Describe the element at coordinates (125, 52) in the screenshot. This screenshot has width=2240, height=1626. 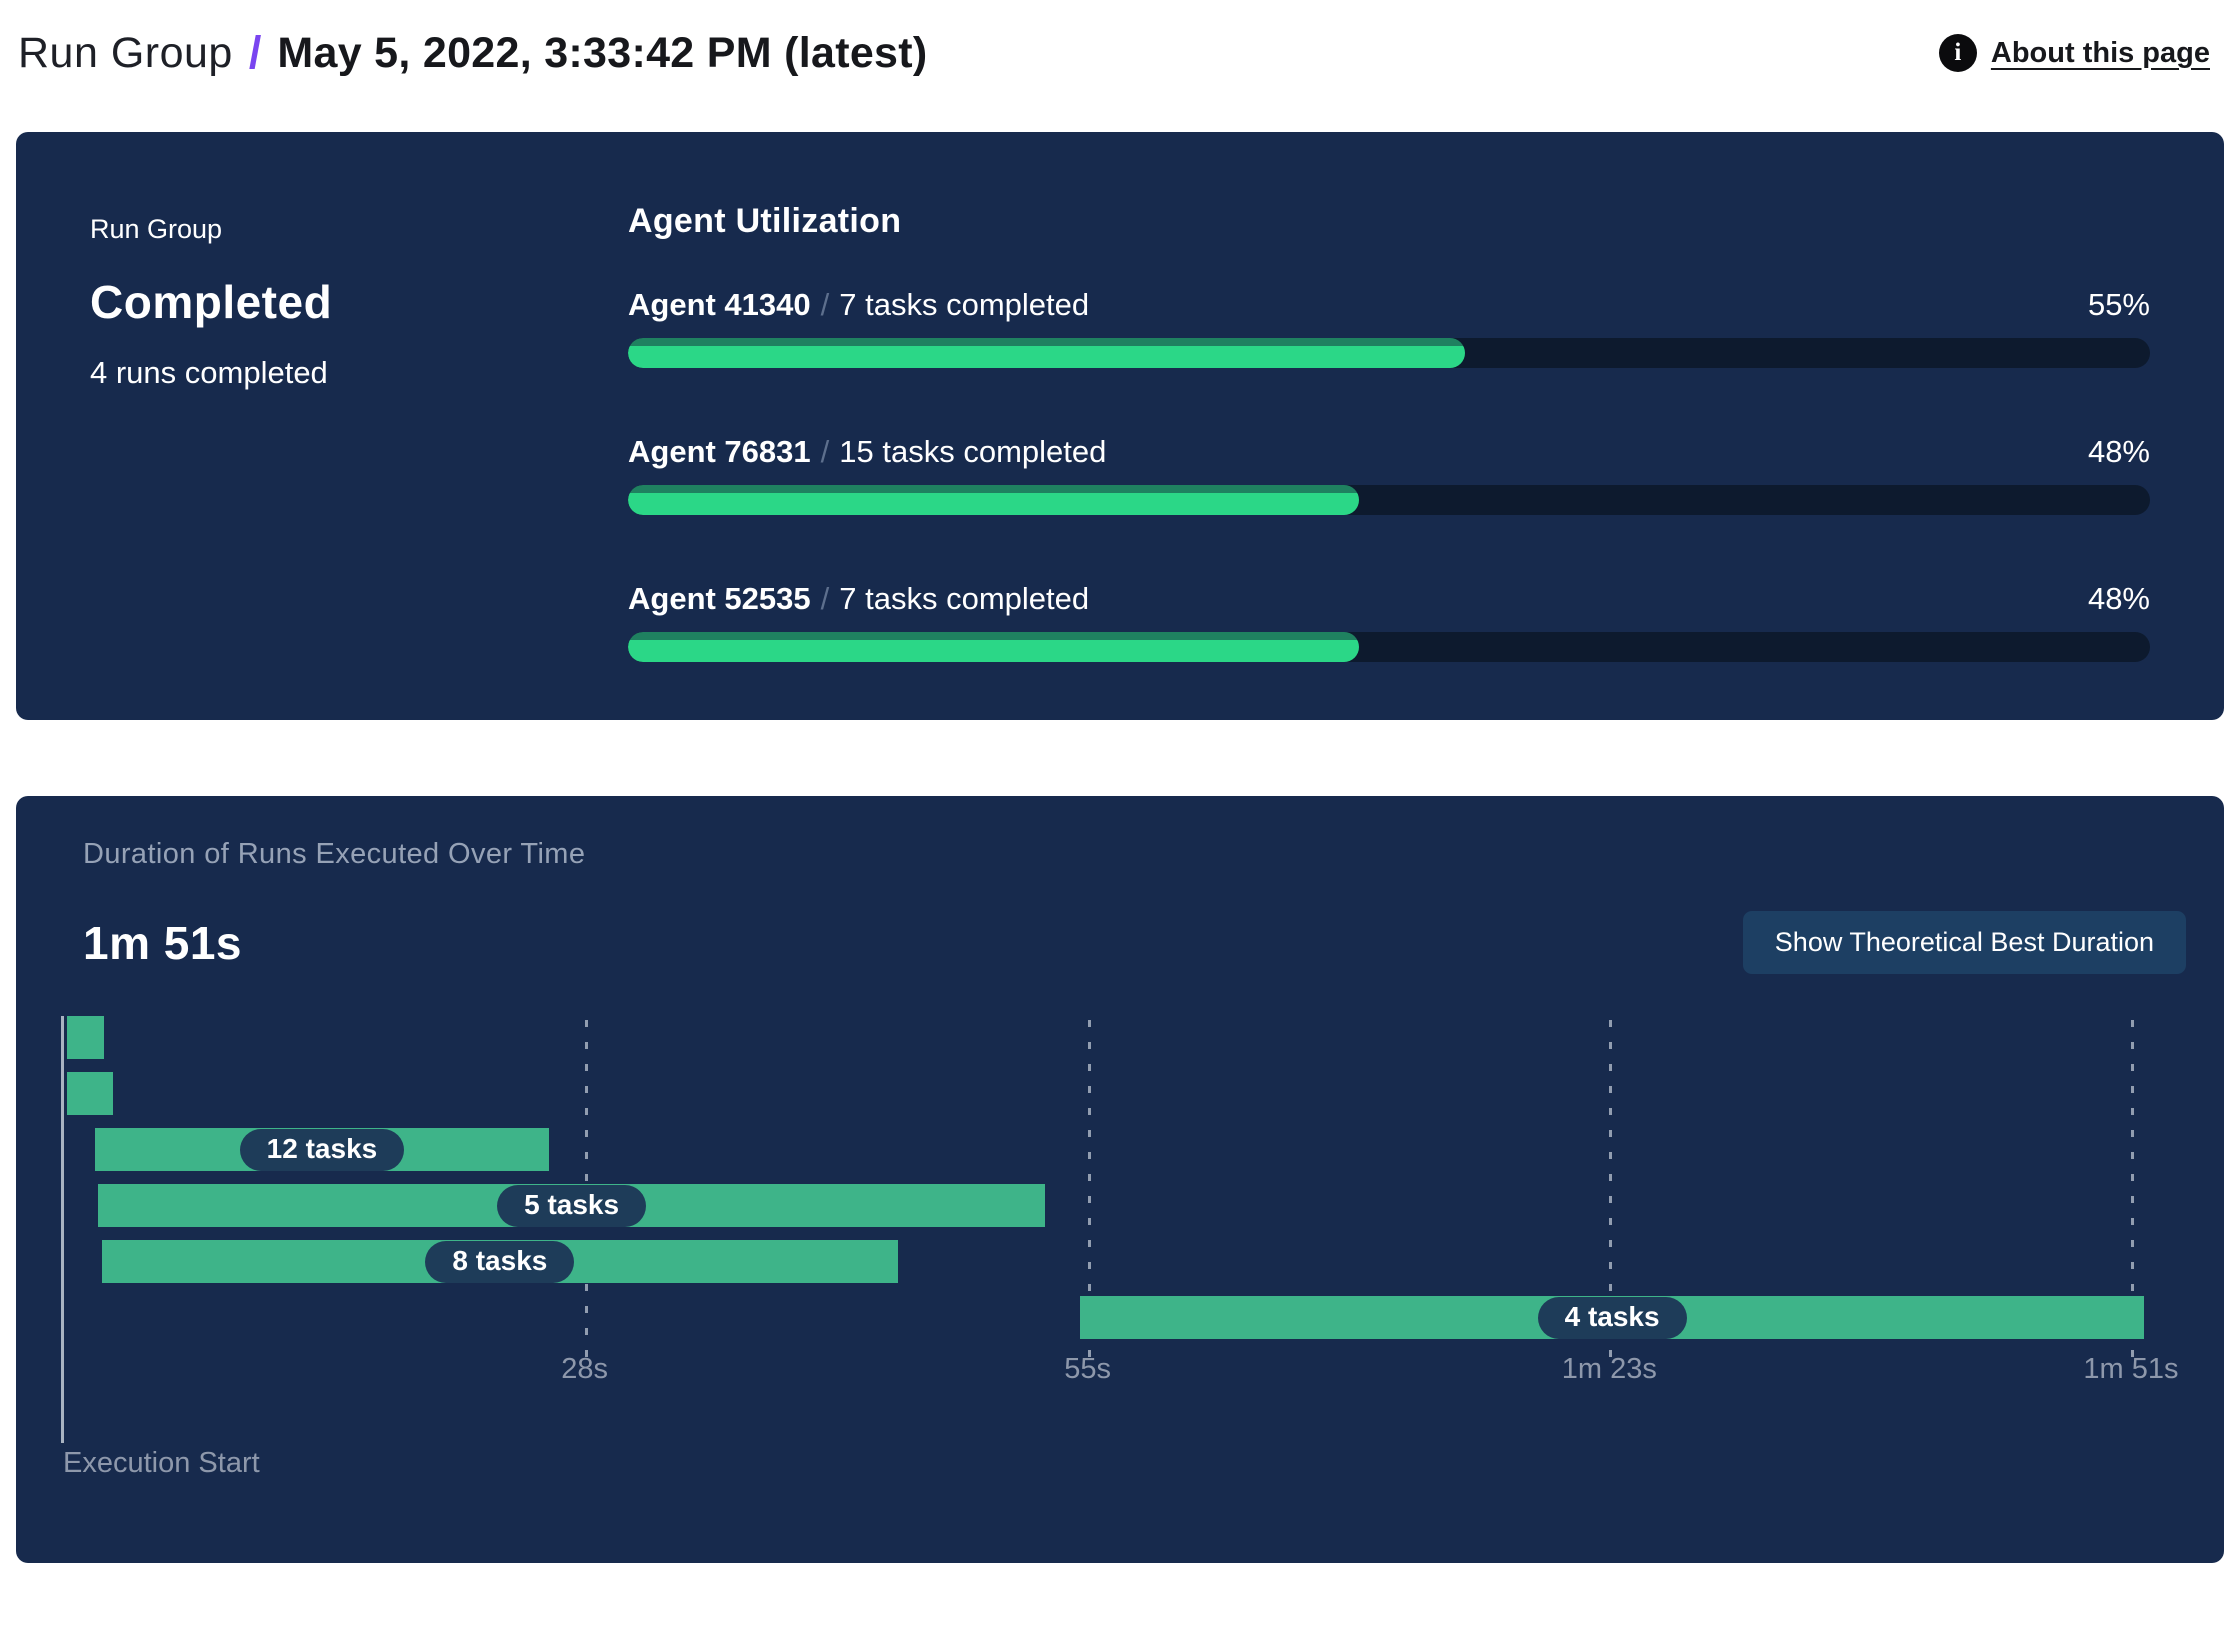
I see `breadcrumb-root: Run Group` at that location.